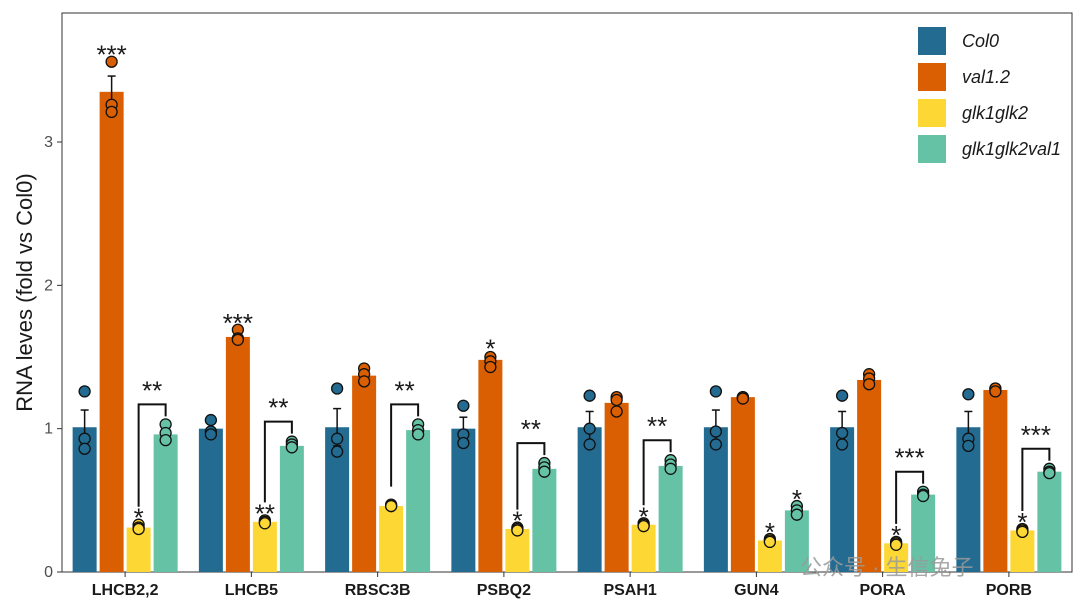 The height and width of the screenshot is (611, 1080). Describe the element at coordinates (125, 590) in the screenshot. I see `x-tick-label: LHCB2,2` at that location.